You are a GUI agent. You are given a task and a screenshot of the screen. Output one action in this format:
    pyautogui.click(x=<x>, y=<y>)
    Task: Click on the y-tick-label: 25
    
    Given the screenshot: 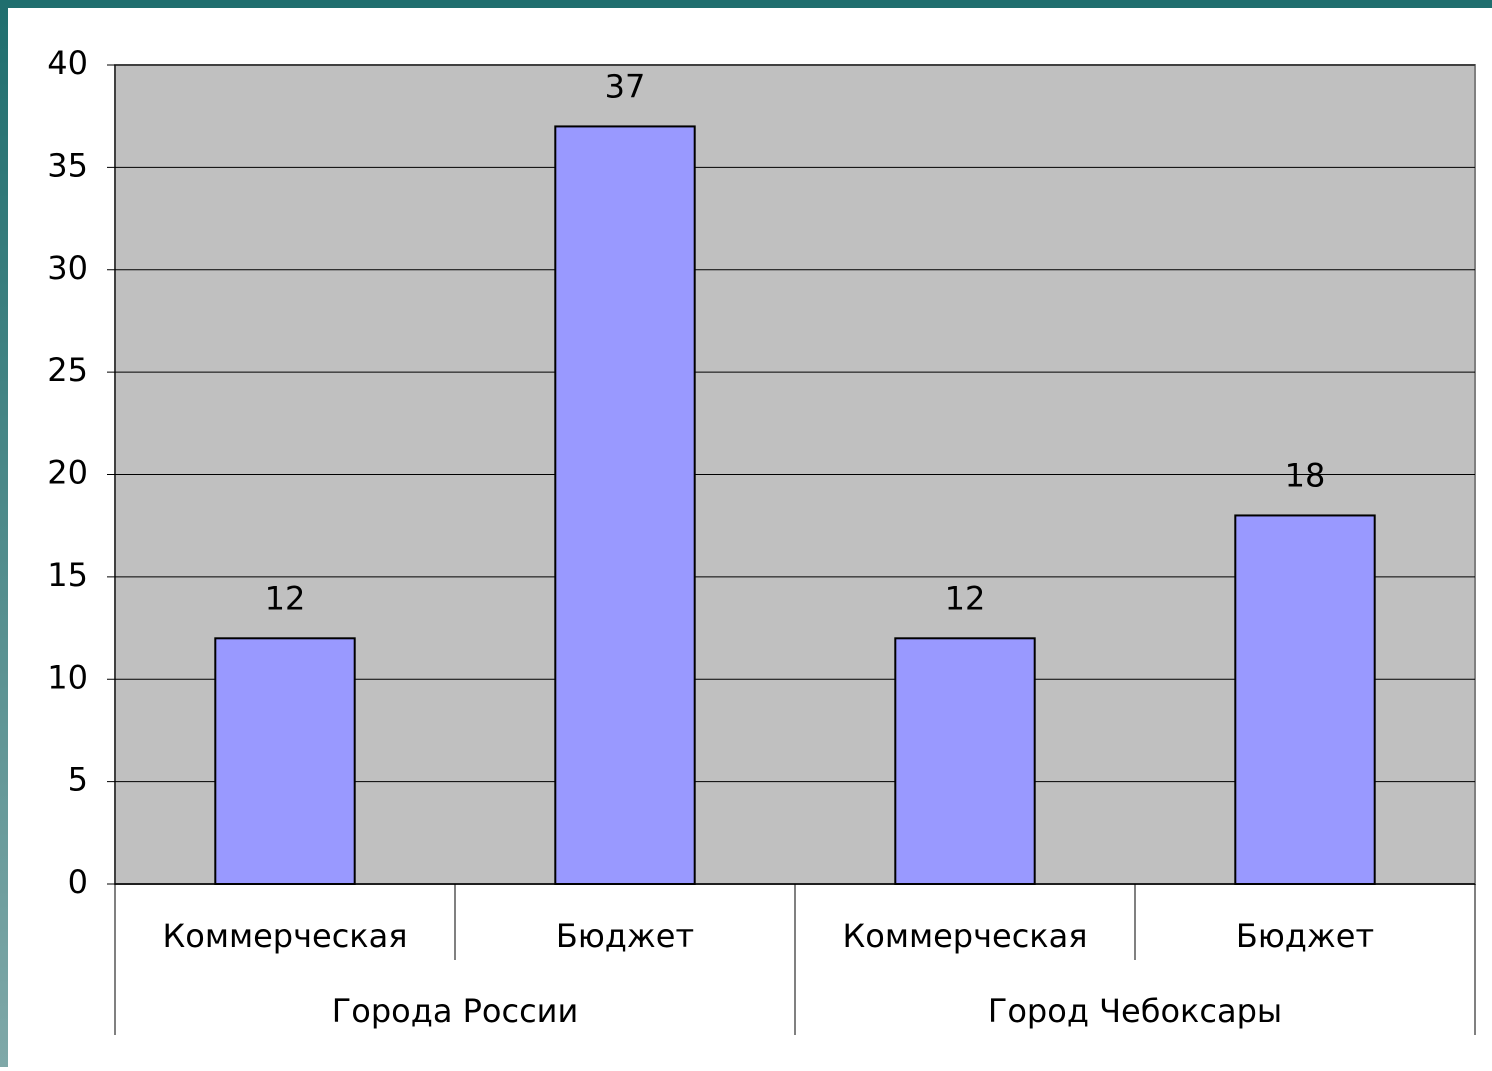 What is the action you would take?
    pyautogui.click(x=67, y=370)
    